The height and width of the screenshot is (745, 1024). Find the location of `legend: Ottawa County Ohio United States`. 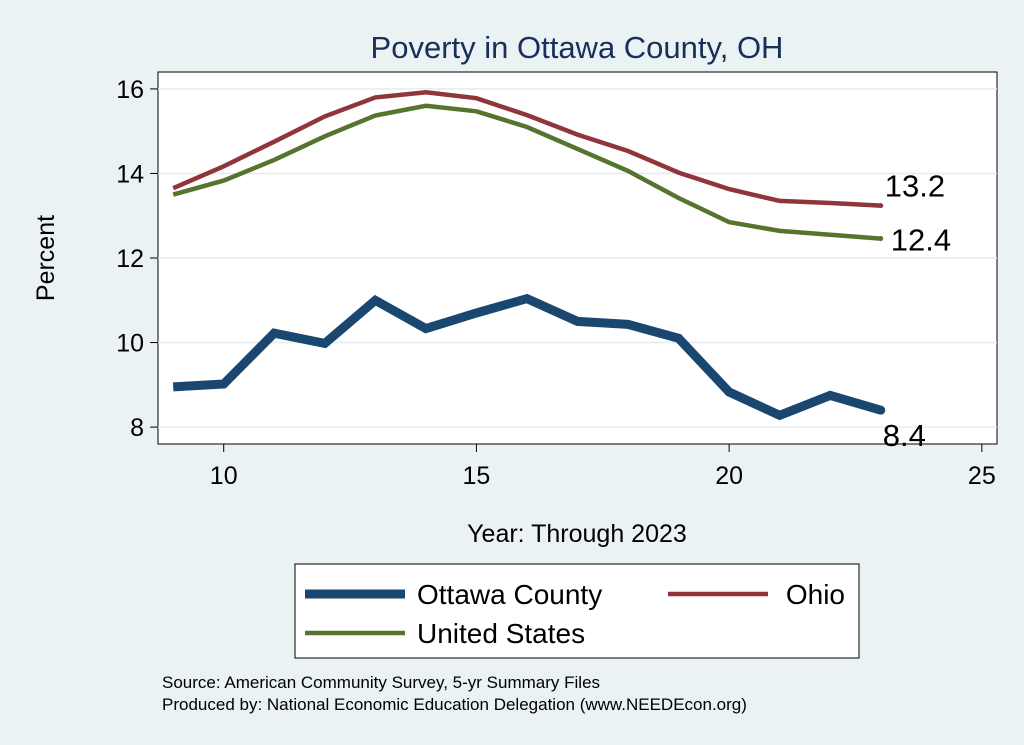

legend: Ottawa County Ohio United States is located at coordinates (577, 611).